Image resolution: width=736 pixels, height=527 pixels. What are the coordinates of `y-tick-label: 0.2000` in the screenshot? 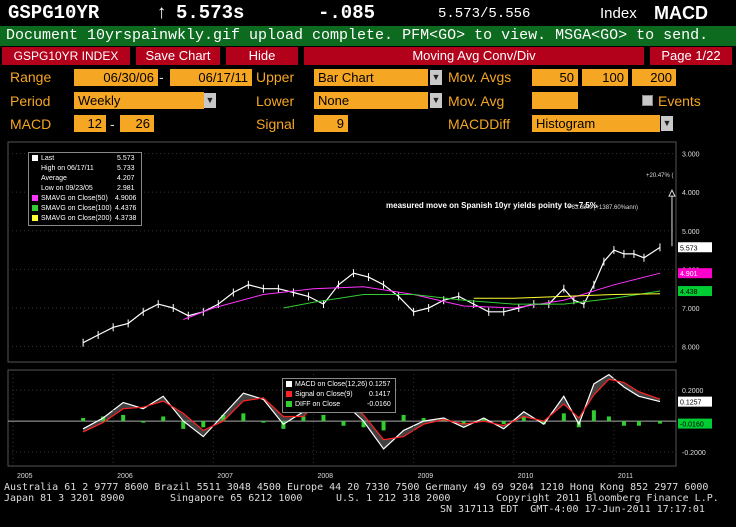 It's located at (693, 391).